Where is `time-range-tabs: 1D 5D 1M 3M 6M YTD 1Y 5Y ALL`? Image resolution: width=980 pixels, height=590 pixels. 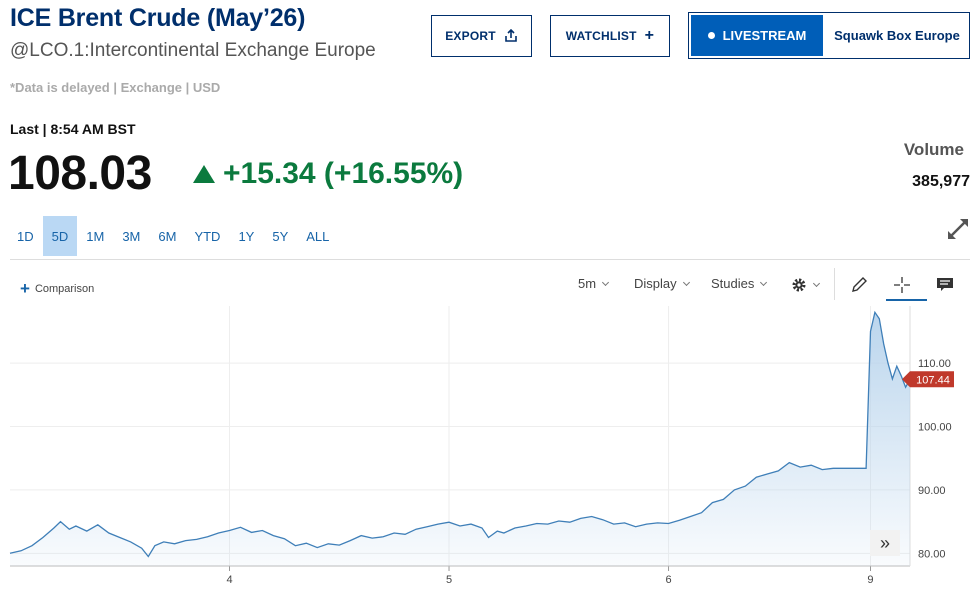 time-range-tabs: 1D 5D 1M 3M 6M YTD 1Y 5Y ALL is located at coordinates (173, 236).